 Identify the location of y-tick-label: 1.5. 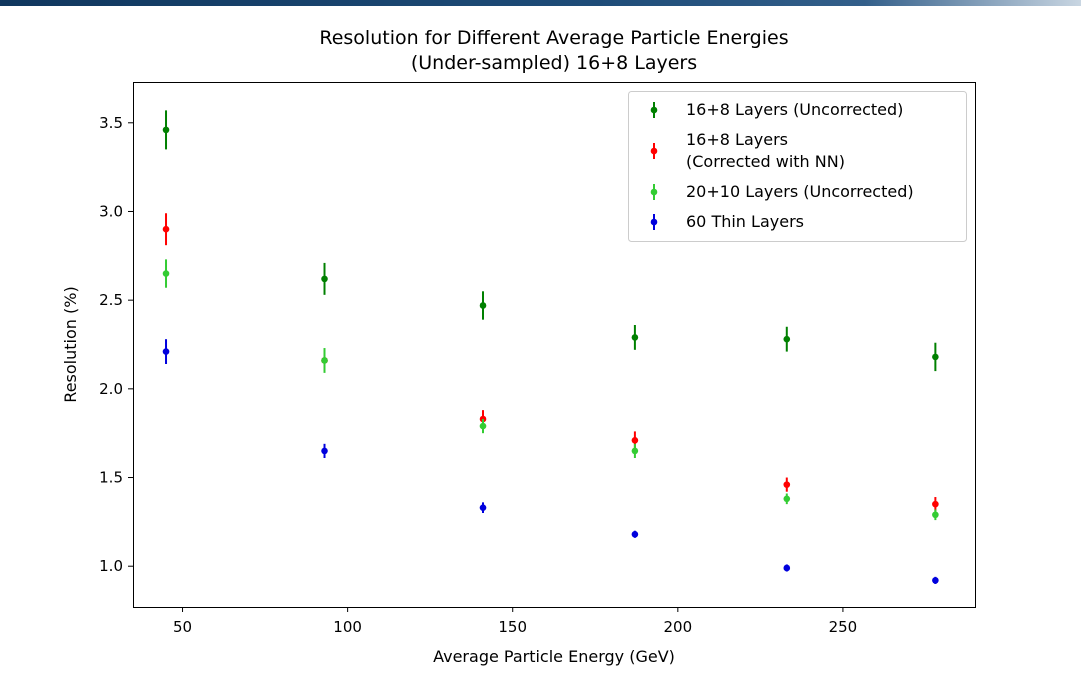
(111, 478).